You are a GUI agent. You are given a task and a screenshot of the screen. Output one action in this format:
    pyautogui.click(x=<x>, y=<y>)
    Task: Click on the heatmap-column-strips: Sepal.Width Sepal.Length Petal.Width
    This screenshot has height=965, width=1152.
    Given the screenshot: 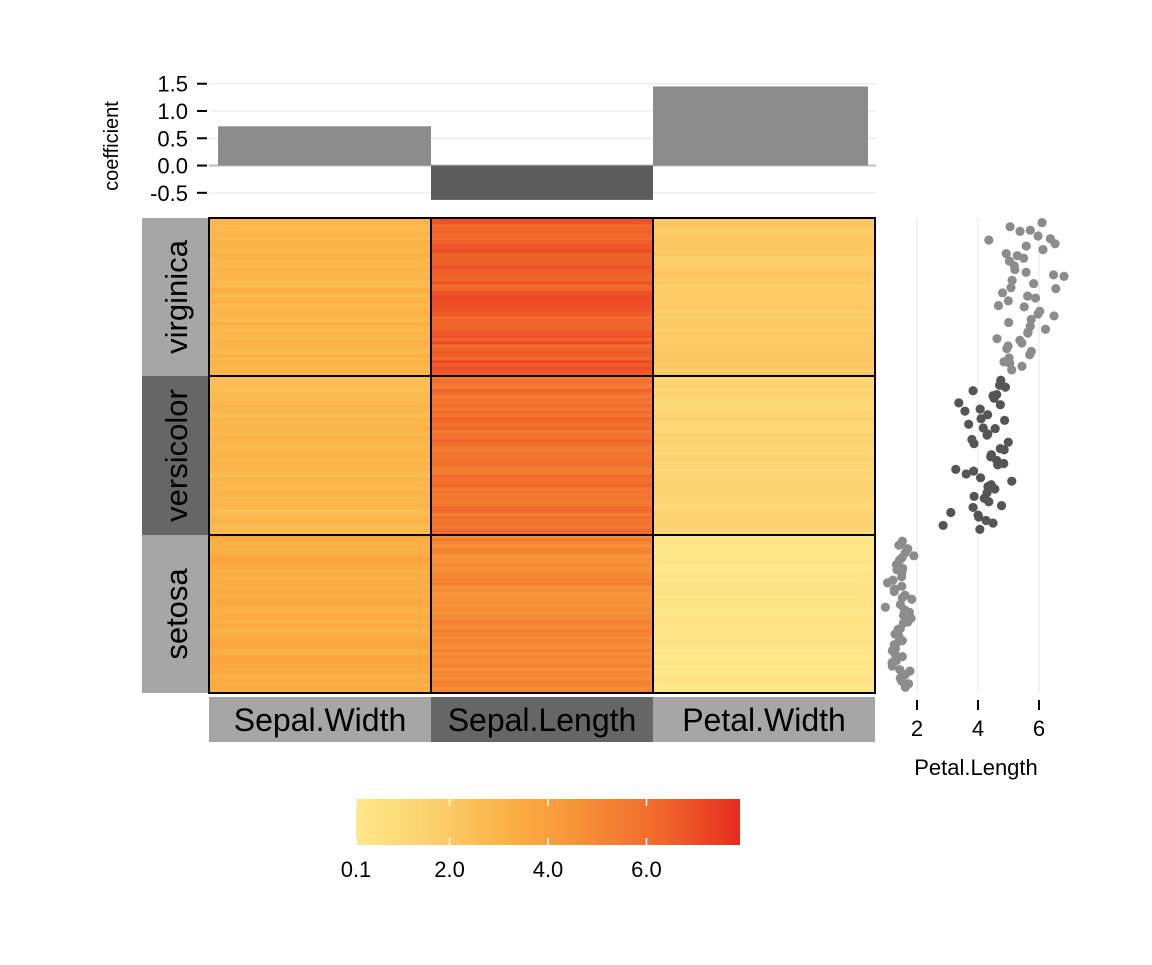 What is the action you would take?
    pyautogui.click(x=542, y=719)
    